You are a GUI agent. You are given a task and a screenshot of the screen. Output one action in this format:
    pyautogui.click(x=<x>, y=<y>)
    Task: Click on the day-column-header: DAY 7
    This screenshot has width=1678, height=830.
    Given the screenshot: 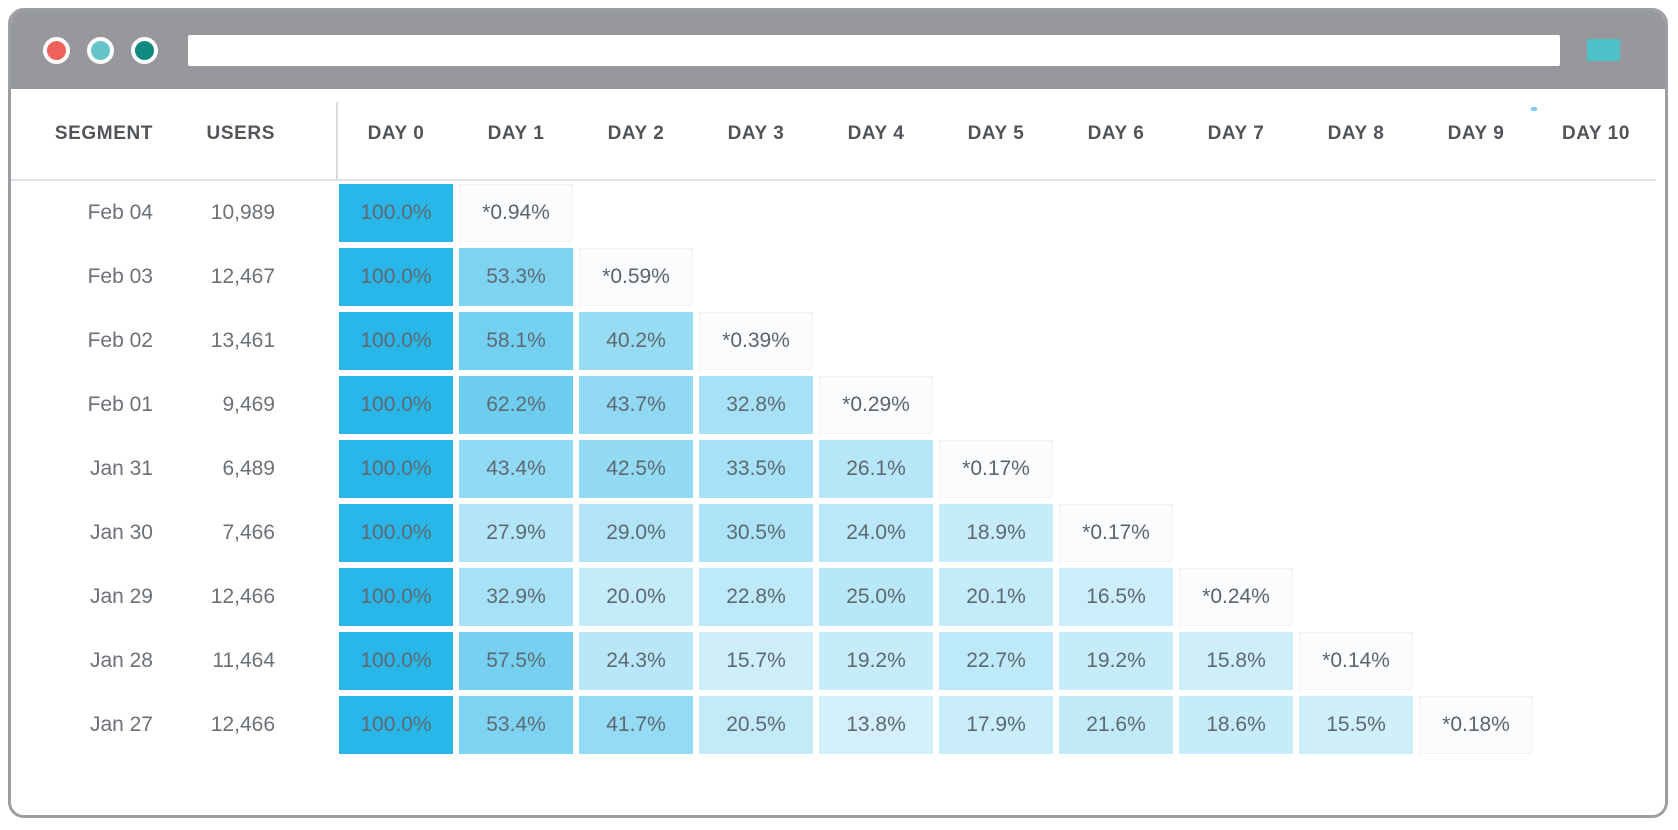 What is the action you would take?
    pyautogui.click(x=1236, y=133)
    